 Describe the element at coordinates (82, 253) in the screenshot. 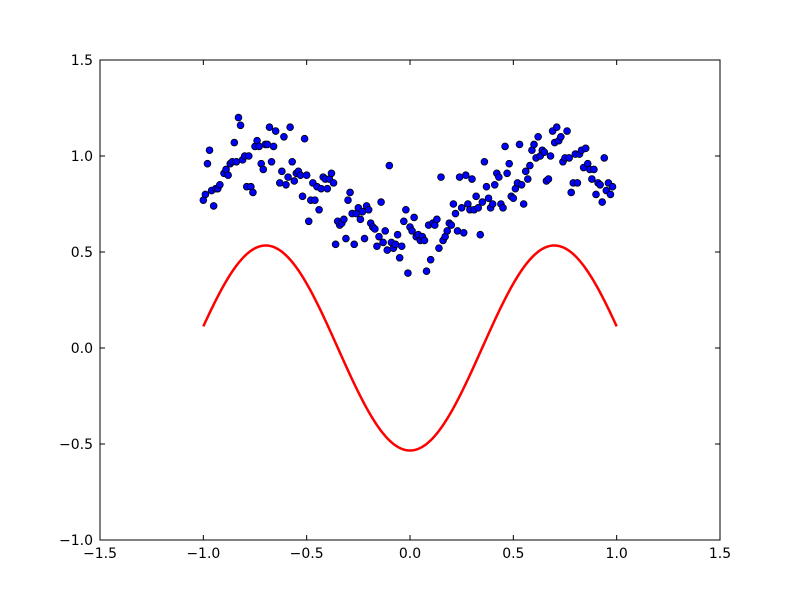

I see `y-tick-label: 0.5` at that location.